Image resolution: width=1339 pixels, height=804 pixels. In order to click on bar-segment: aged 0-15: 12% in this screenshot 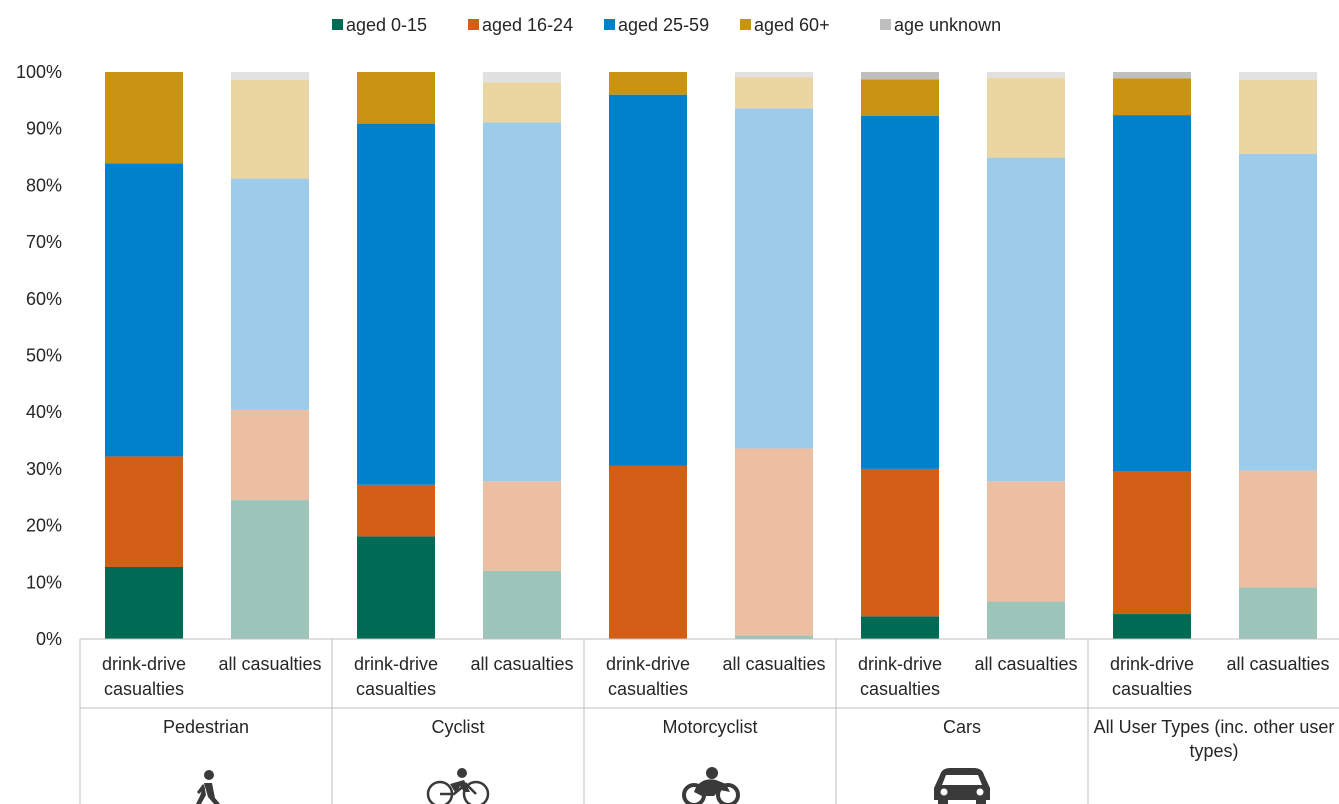, I will do `click(522, 604)`.